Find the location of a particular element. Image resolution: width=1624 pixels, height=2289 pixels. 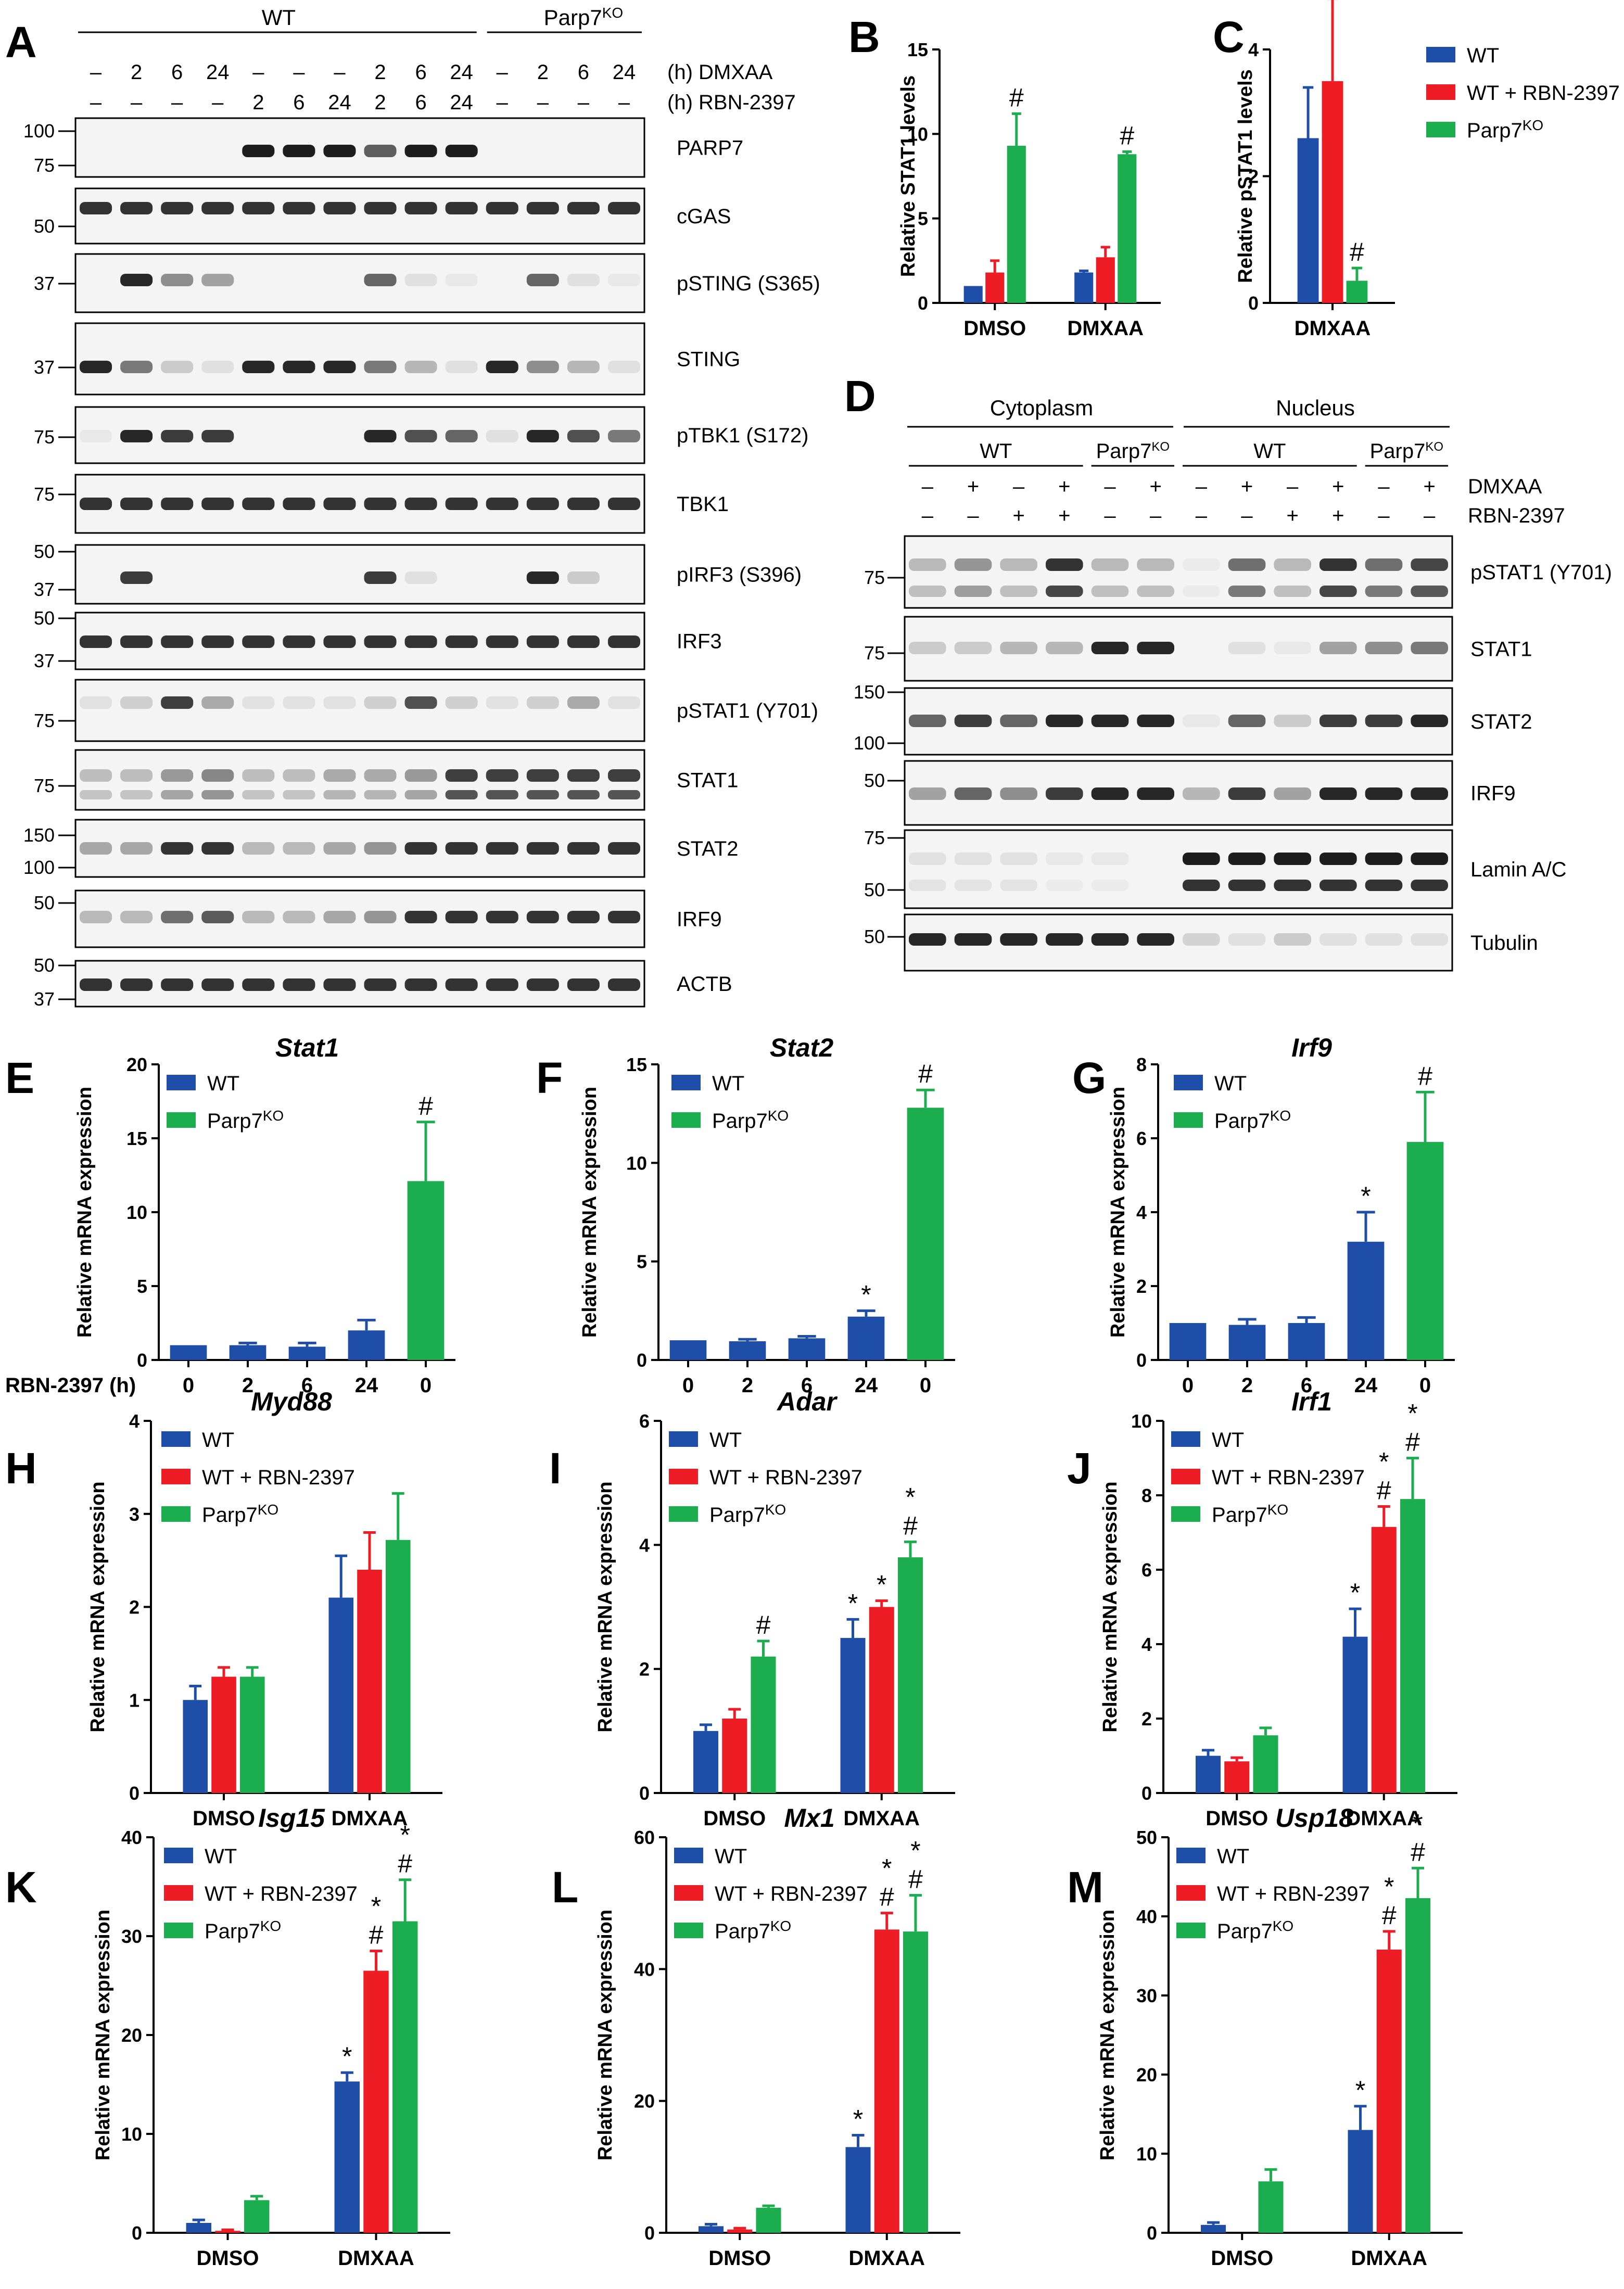

chart-title: Irf9 is located at coordinates (1311, 1047).